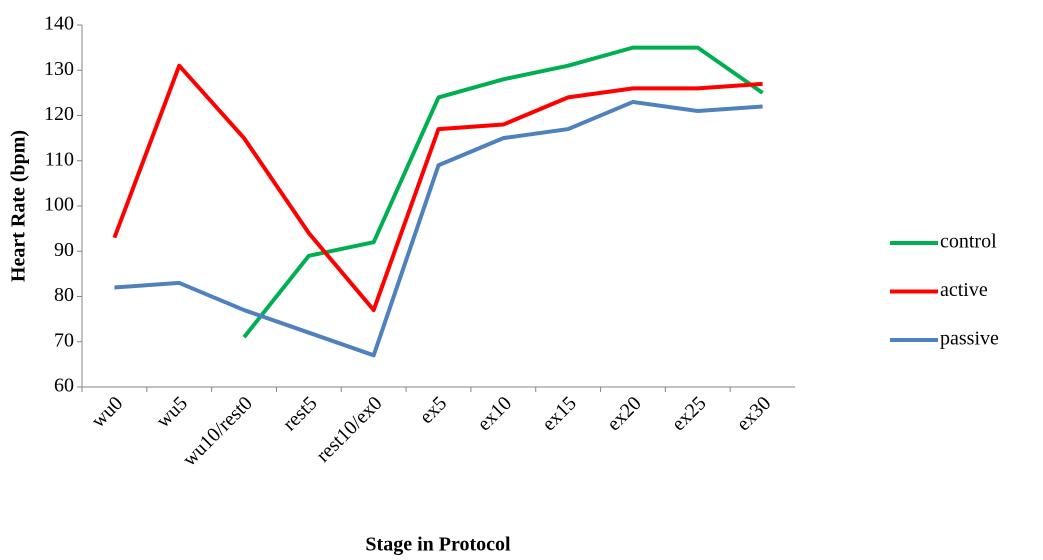 The height and width of the screenshot is (560, 1043). I want to click on x-tick-label: ex5, so click(433, 410).